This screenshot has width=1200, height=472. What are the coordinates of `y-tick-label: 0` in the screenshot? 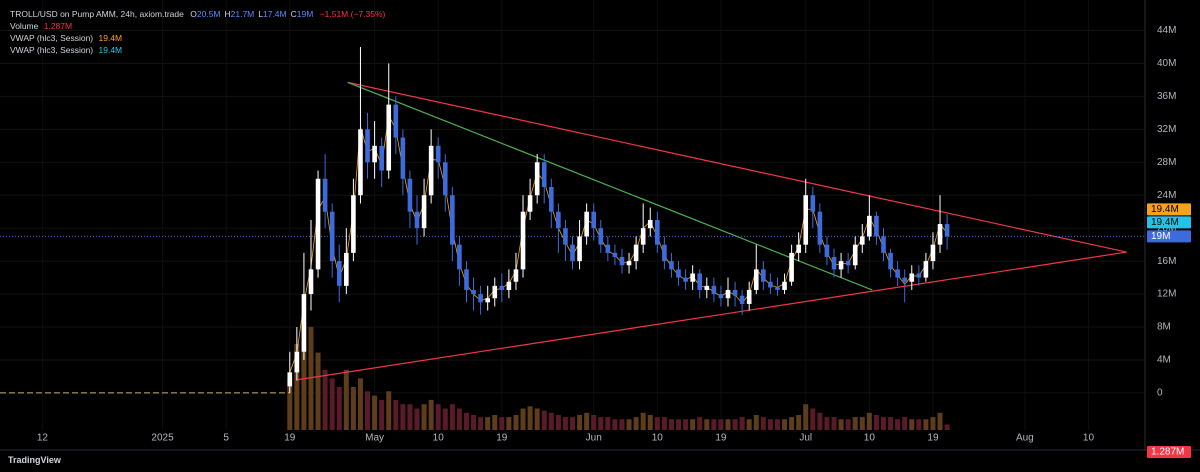 It's located at (1160, 393).